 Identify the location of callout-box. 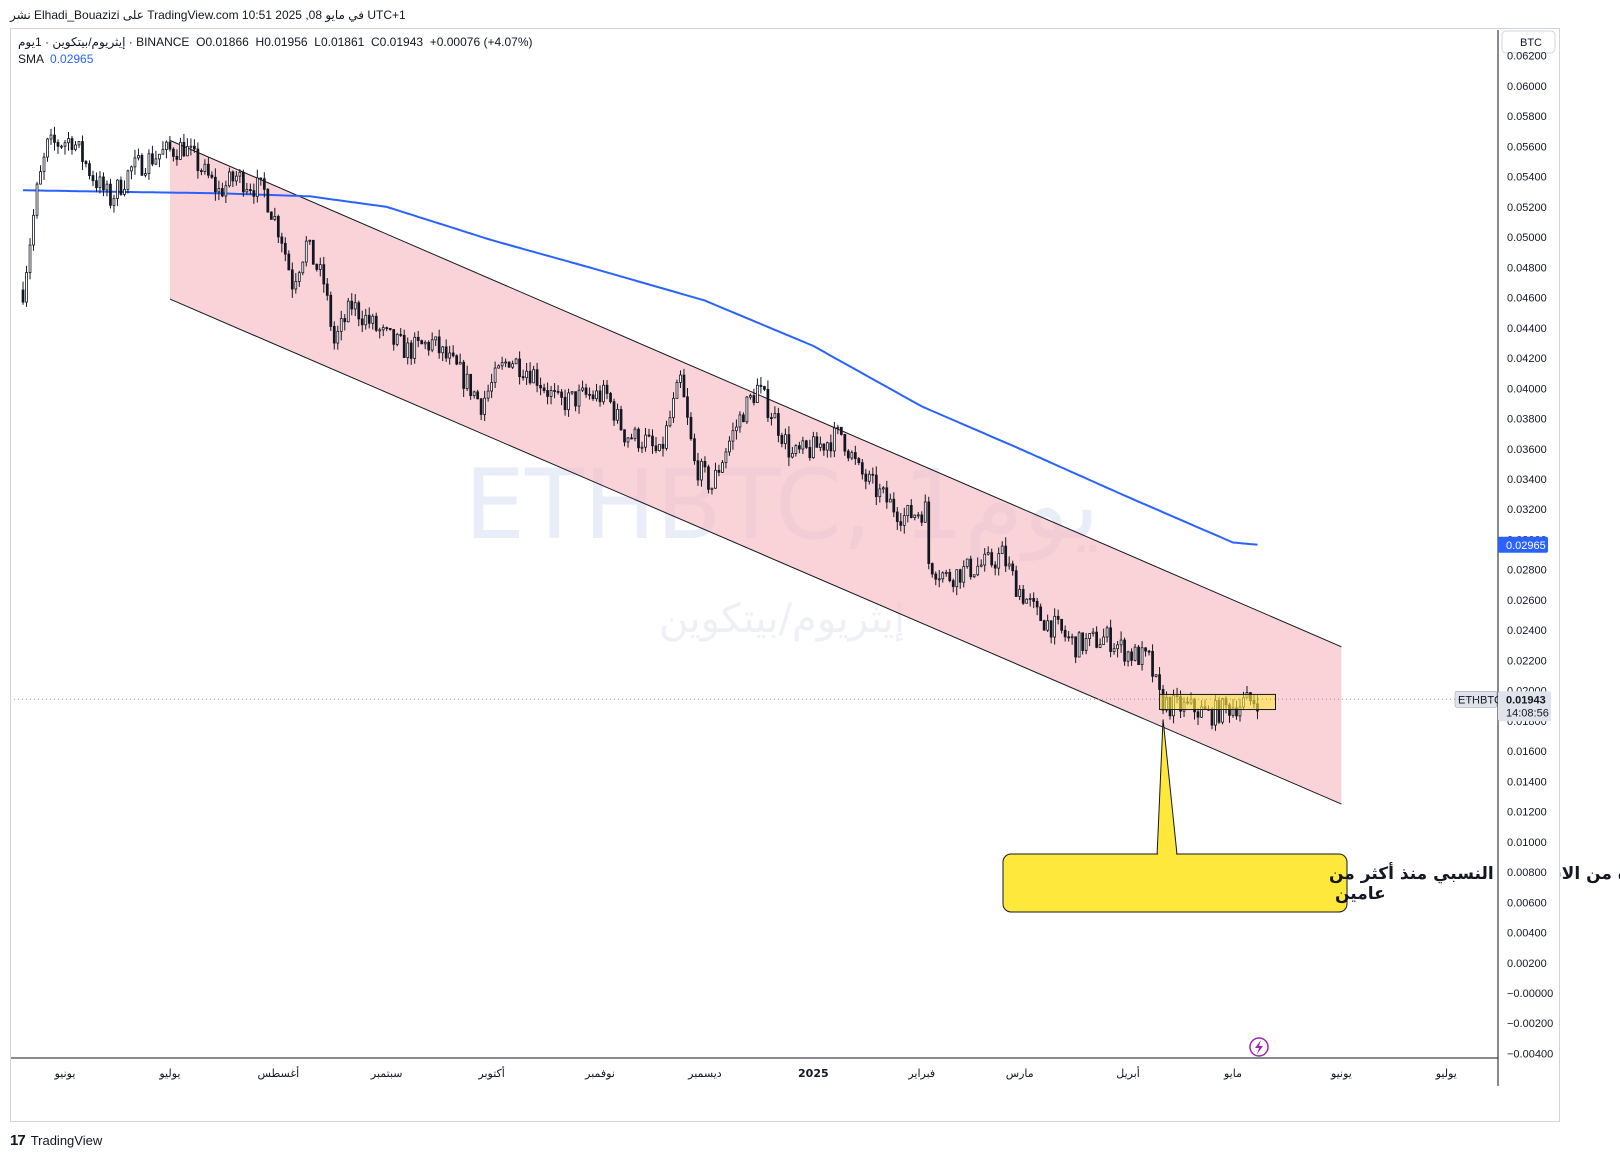
(1175, 883).